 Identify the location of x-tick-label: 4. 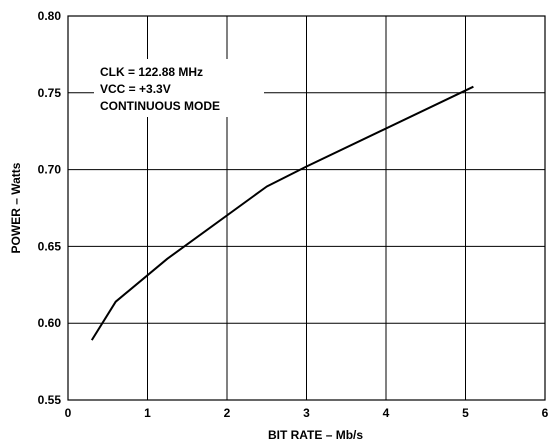
(386, 413).